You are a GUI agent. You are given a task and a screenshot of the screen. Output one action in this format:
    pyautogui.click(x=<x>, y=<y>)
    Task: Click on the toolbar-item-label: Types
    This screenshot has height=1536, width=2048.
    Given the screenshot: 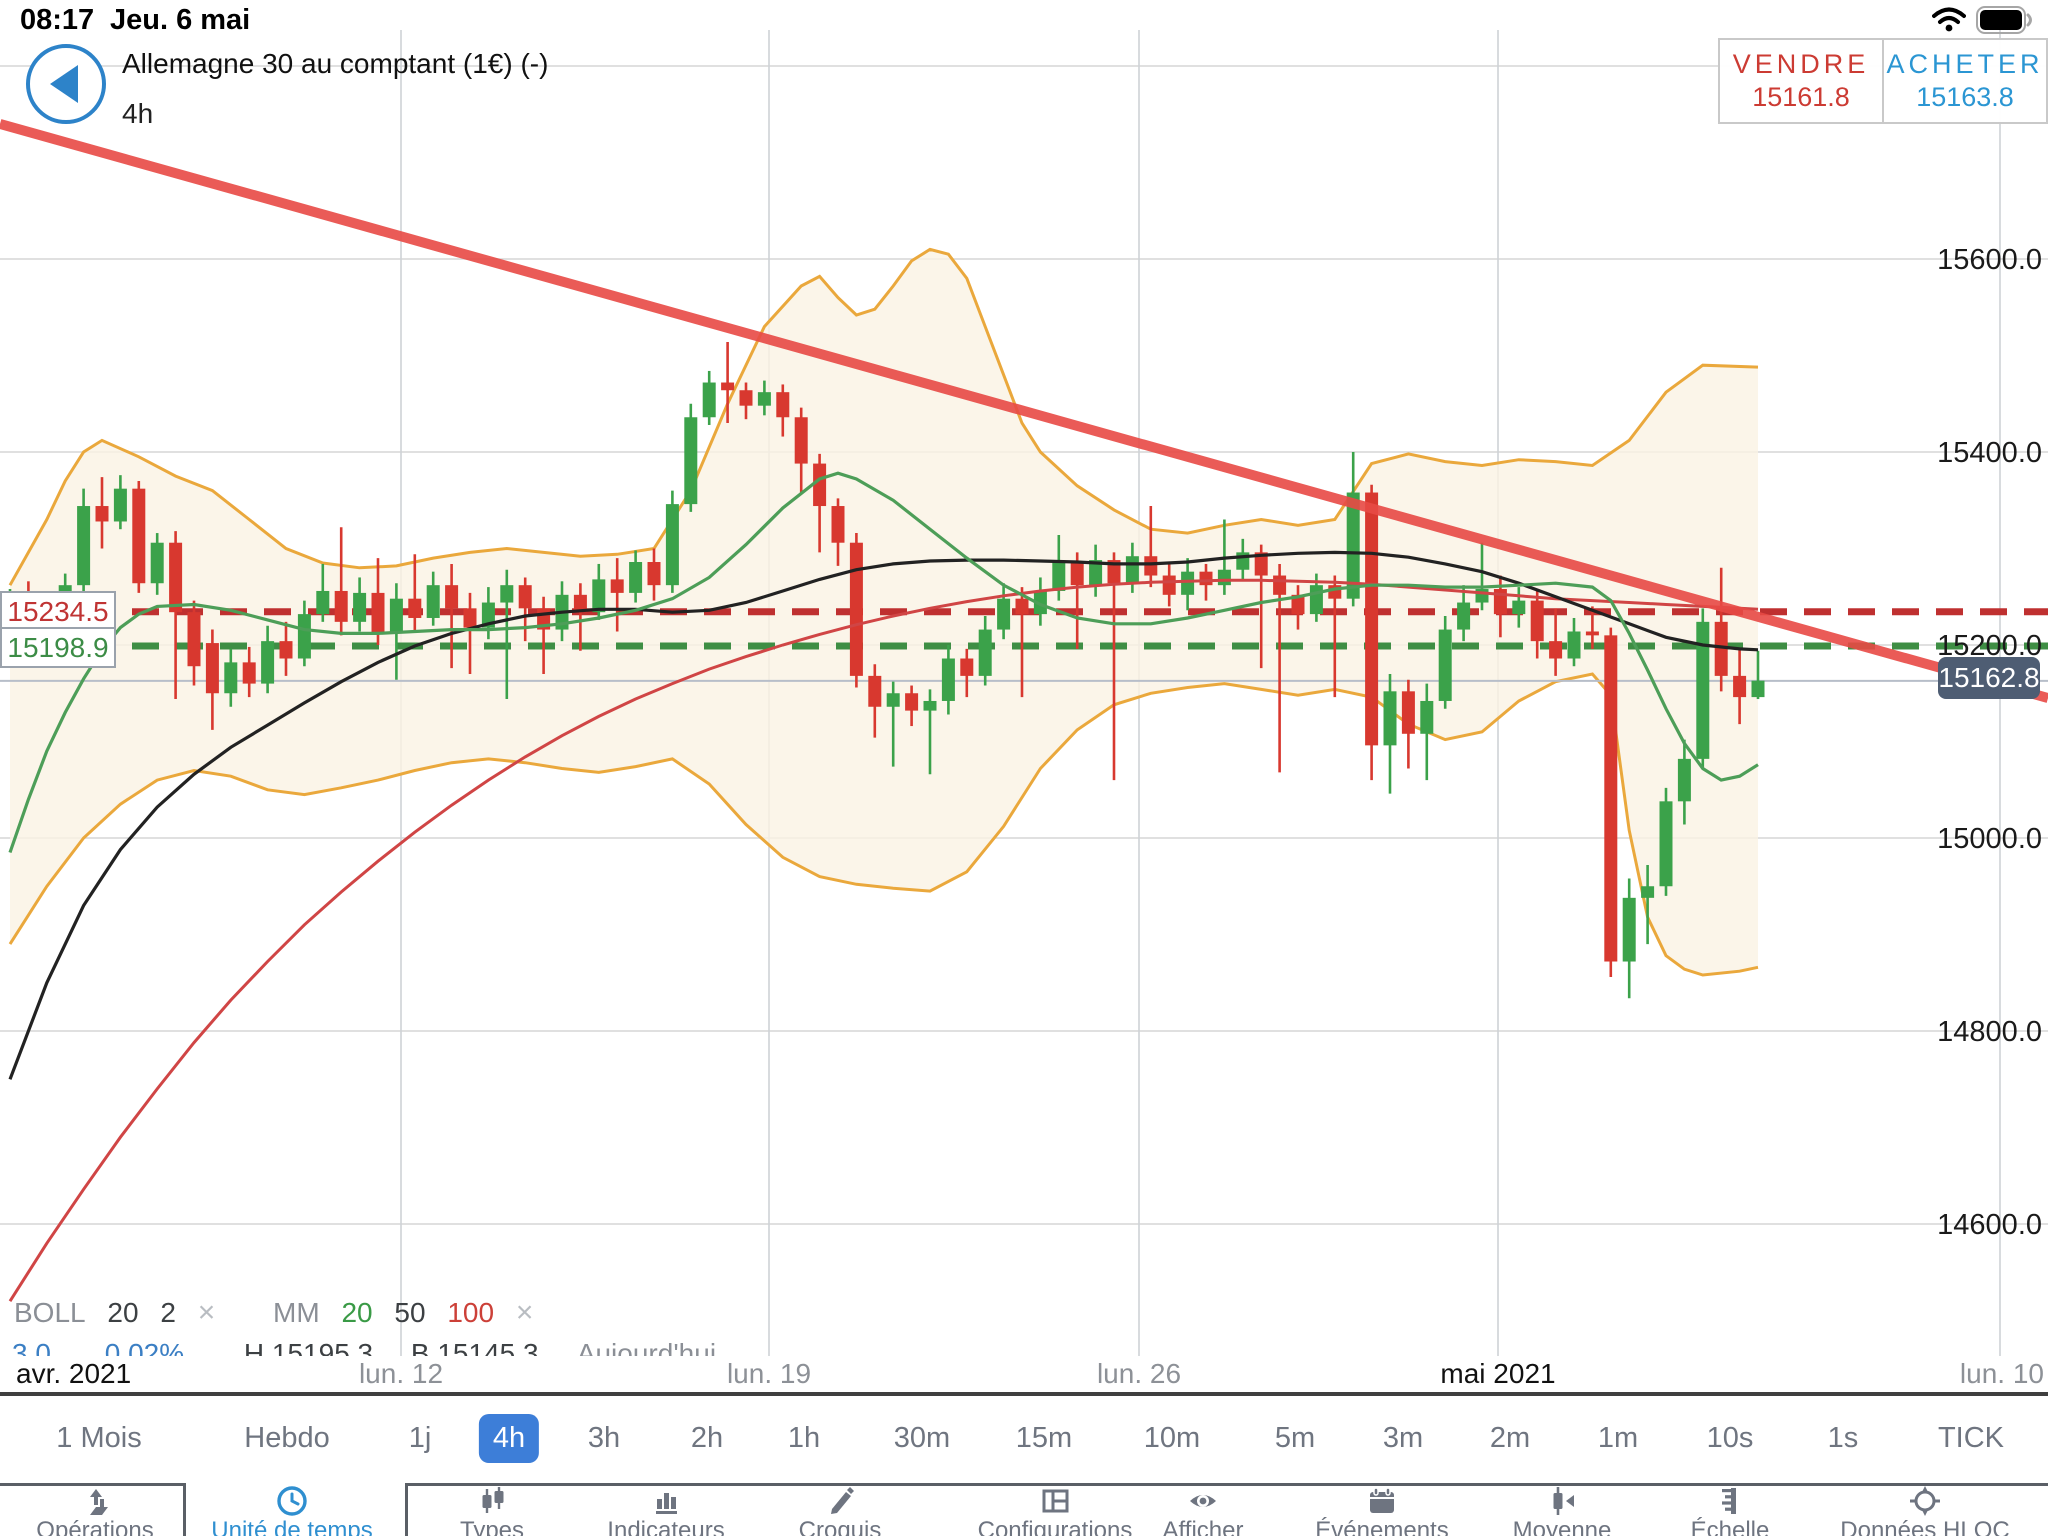 What is the action you would take?
    pyautogui.click(x=492, y=1526)
    